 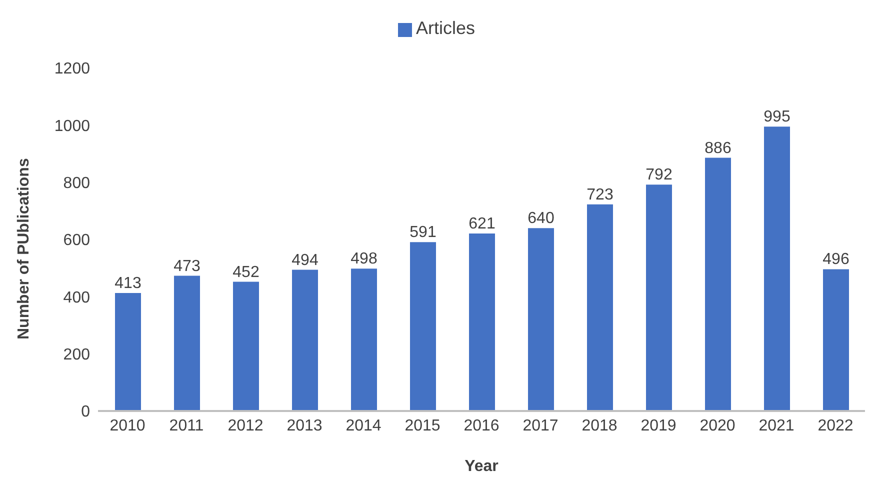 What do you see at coordinates (423, 233) in the screenshot?
I see `data-label: 591` at bounding box center [423, 233].